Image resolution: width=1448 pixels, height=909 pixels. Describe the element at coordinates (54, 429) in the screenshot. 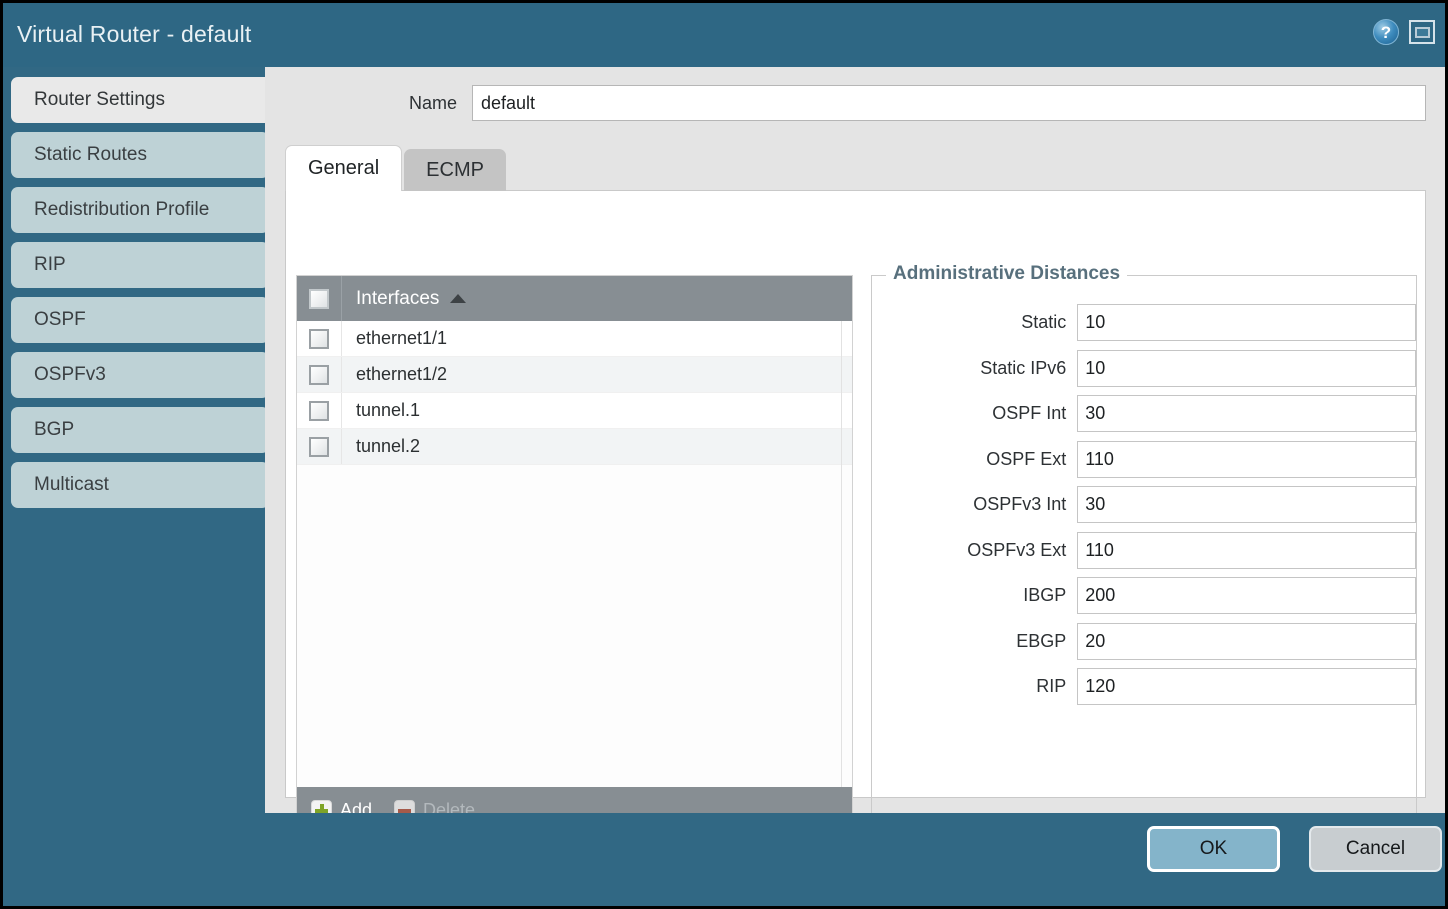

I see `sidebar-item-label: BGP` at that location.